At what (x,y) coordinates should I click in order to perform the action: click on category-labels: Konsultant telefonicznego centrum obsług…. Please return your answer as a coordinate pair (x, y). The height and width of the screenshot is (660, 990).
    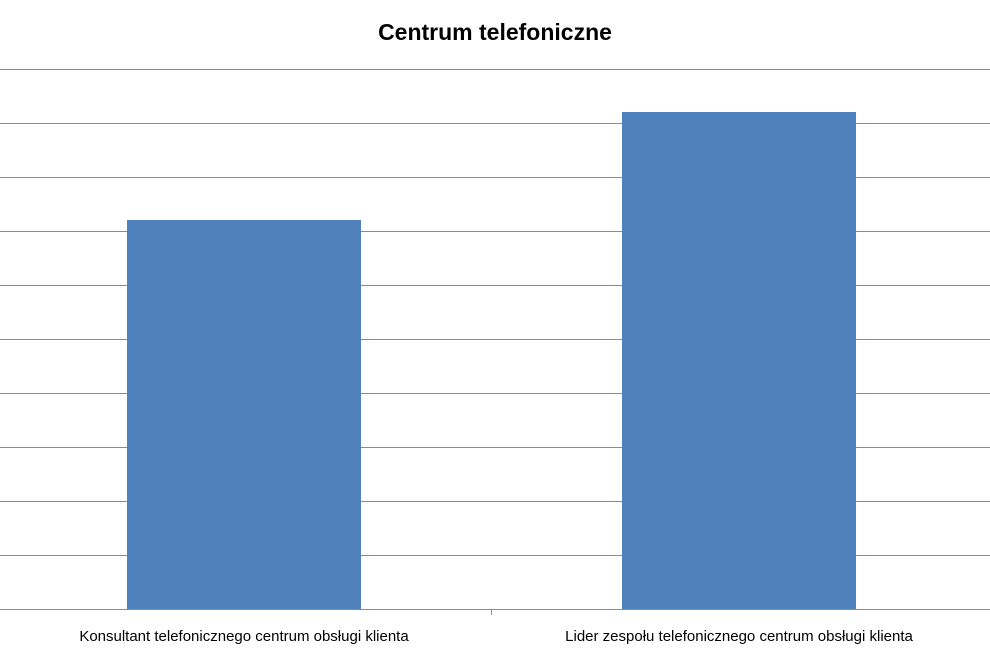
    Looking at the image, I should click on (496, 636).